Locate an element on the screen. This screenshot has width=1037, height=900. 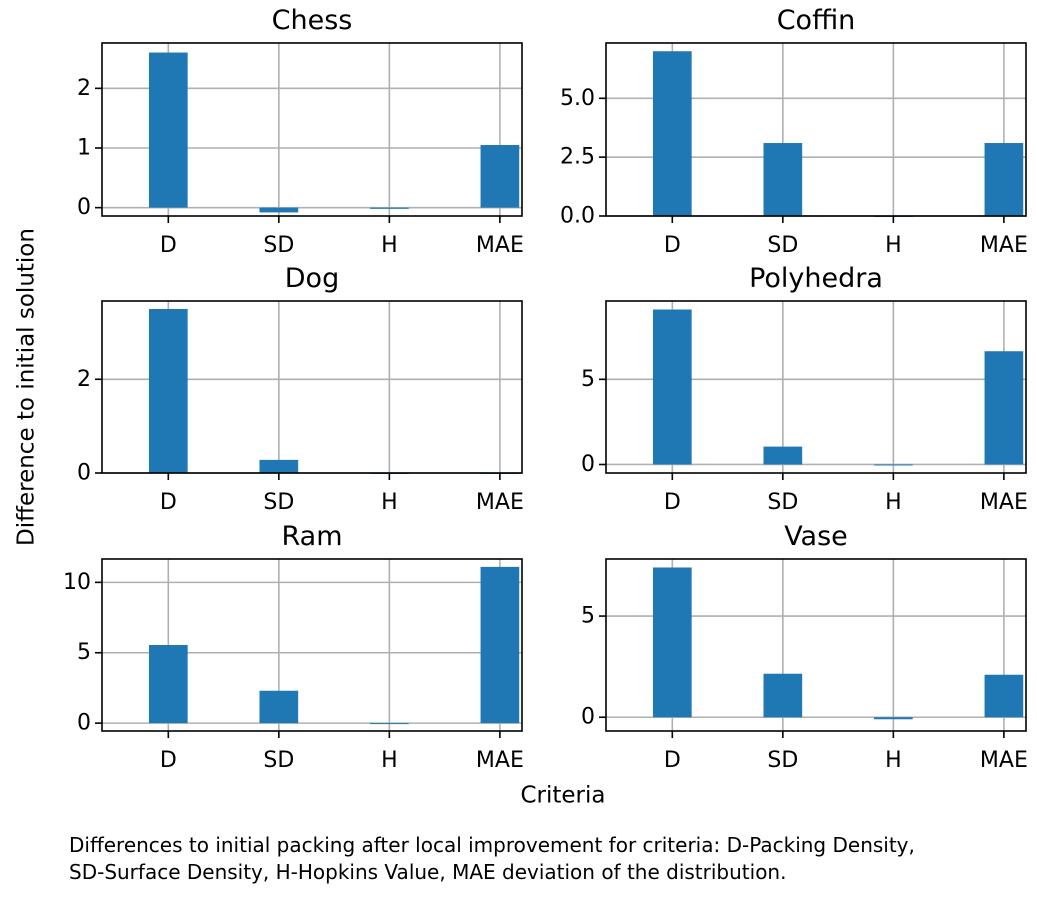
y-tick-label-vase-0: 0 is located at coordinates (588, 717).